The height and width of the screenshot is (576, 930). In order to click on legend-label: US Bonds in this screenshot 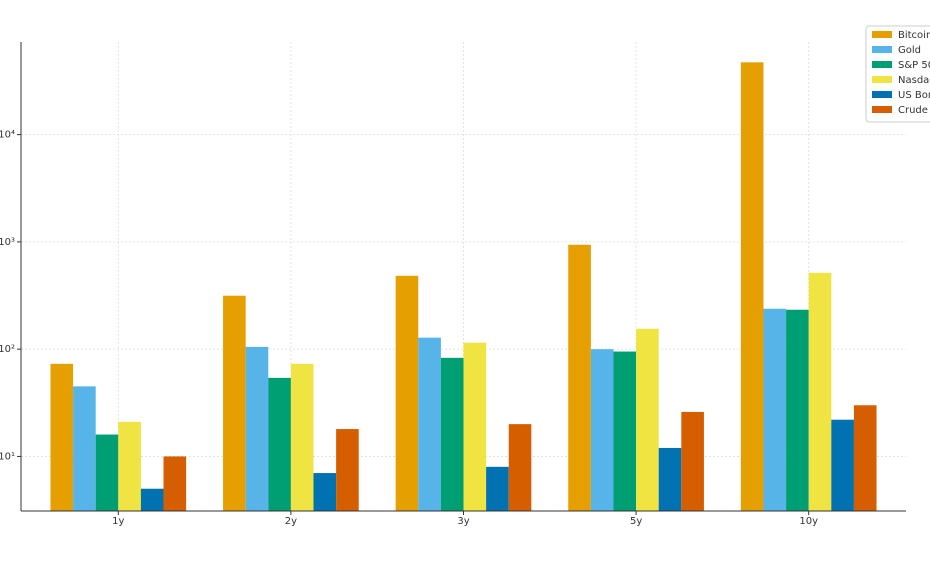, I will do `click(914, 95)`.